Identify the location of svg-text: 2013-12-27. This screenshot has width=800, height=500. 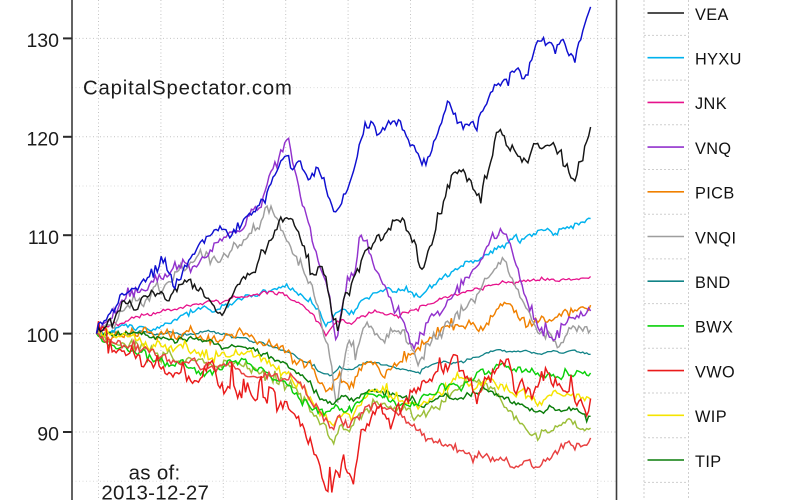
(155, 491).